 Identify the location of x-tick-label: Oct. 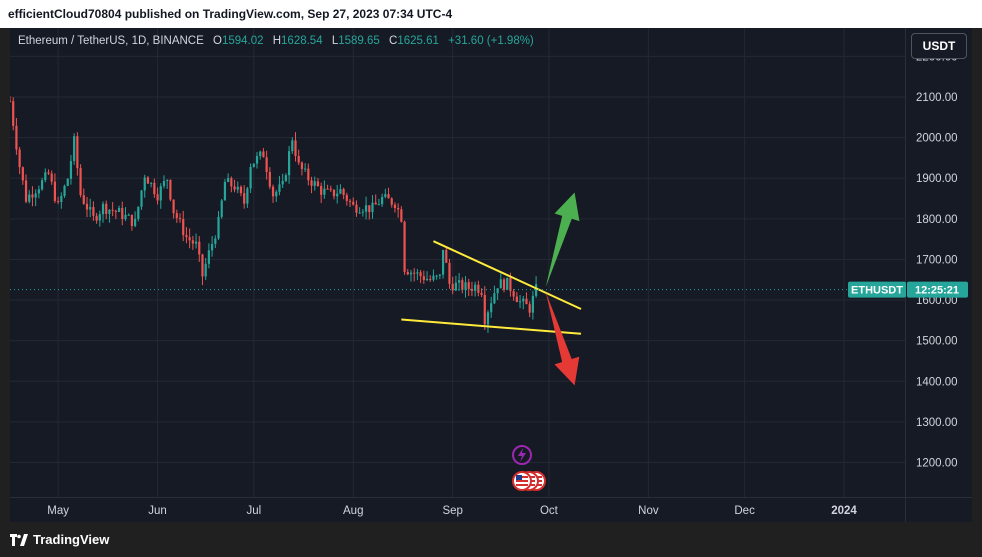
(549, 511).